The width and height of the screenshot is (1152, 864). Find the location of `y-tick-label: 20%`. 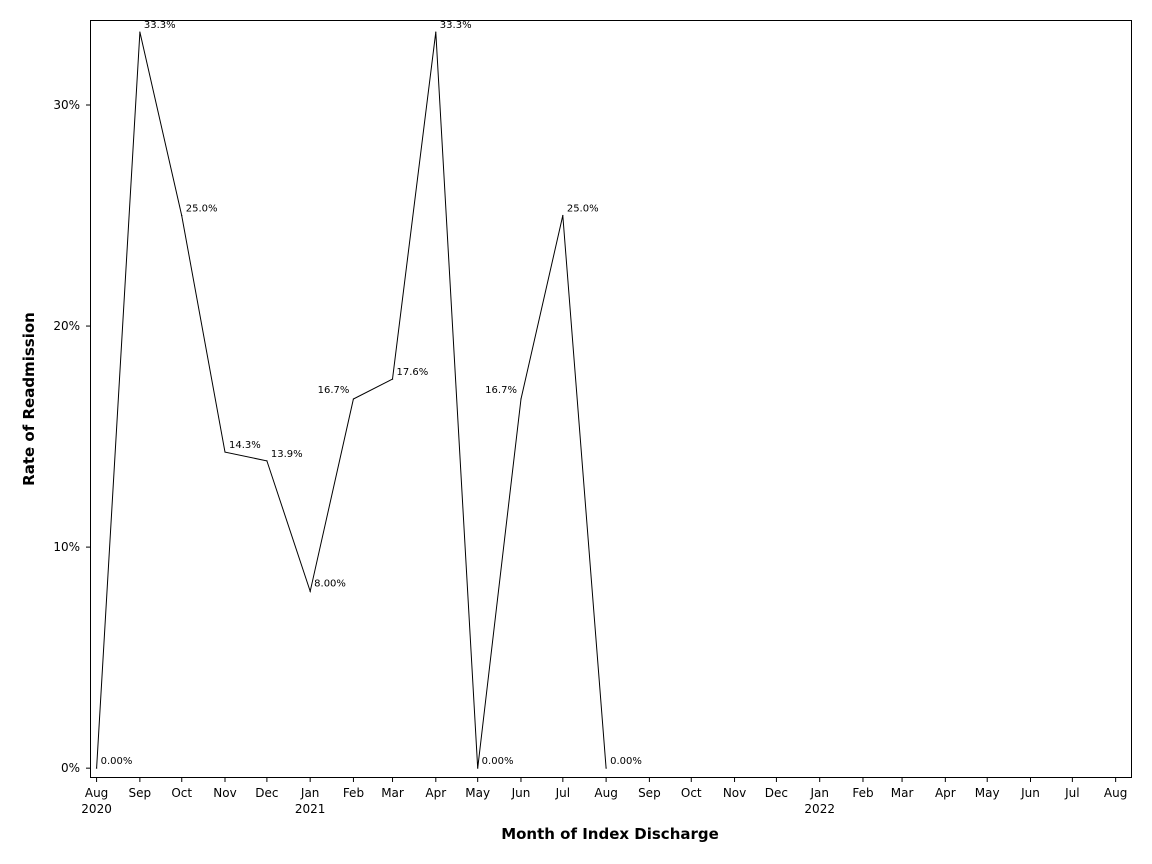

y-tick-label: 20% is located at coordinates (66, 326).